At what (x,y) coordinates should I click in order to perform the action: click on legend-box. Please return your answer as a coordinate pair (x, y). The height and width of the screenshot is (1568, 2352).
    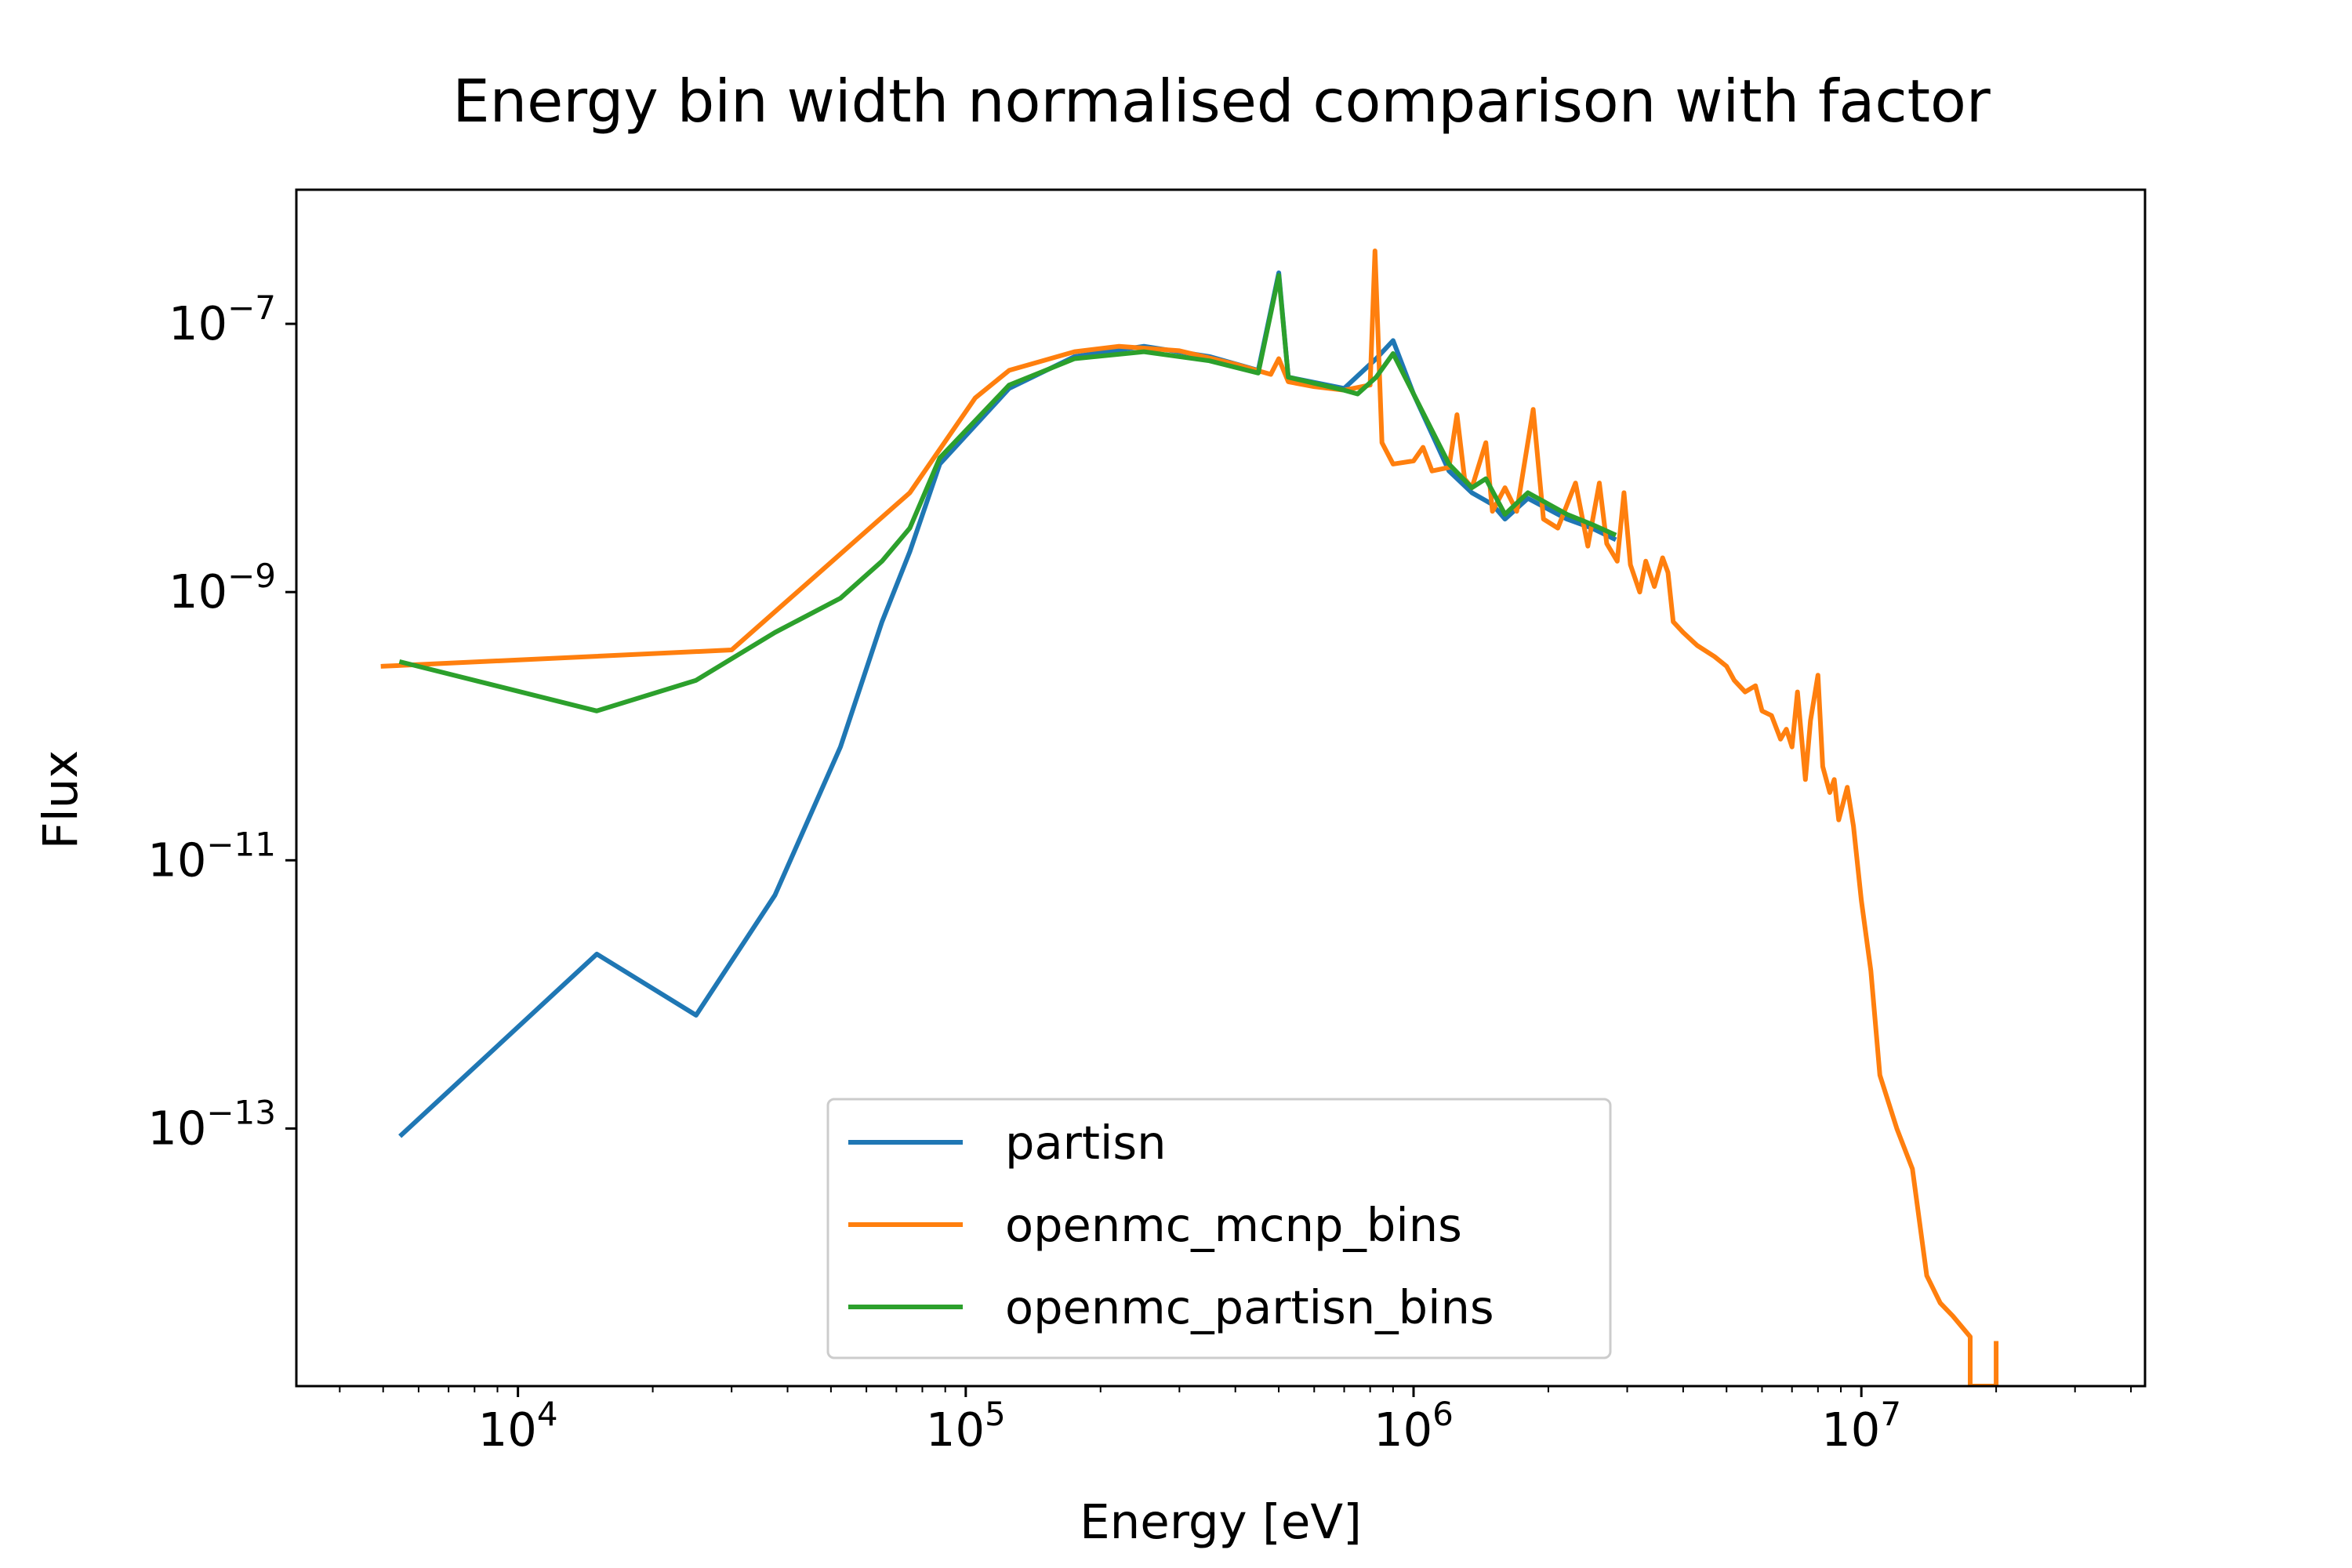
    Looking at the image, I should click on (1219, 1228).